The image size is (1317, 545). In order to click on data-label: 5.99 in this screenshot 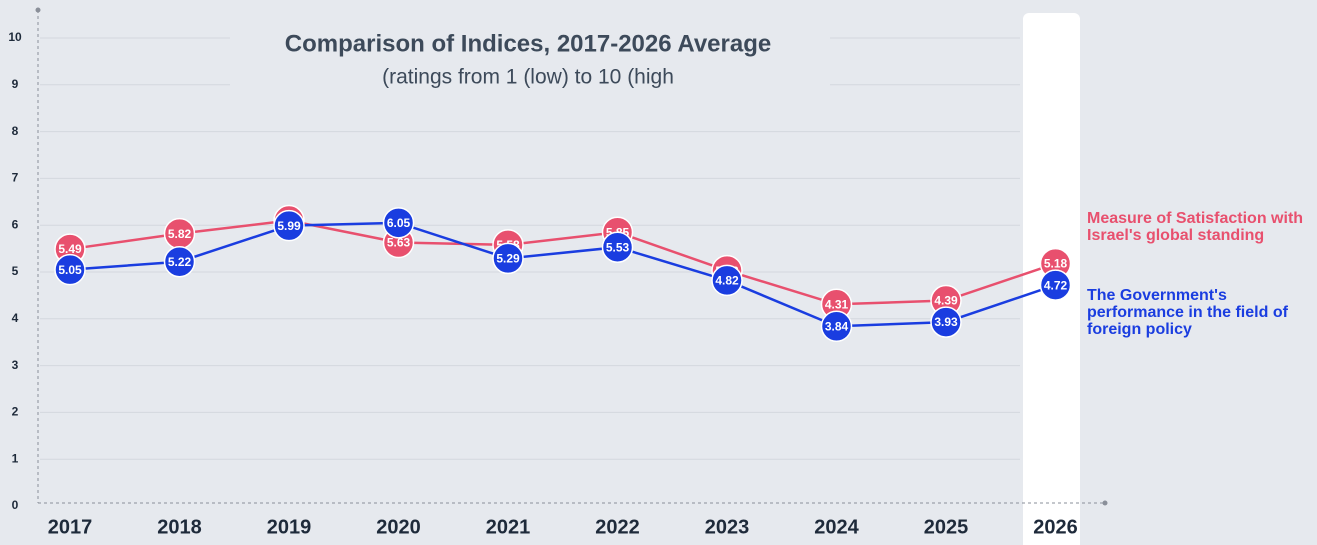, I will do `click(289, 226)`.